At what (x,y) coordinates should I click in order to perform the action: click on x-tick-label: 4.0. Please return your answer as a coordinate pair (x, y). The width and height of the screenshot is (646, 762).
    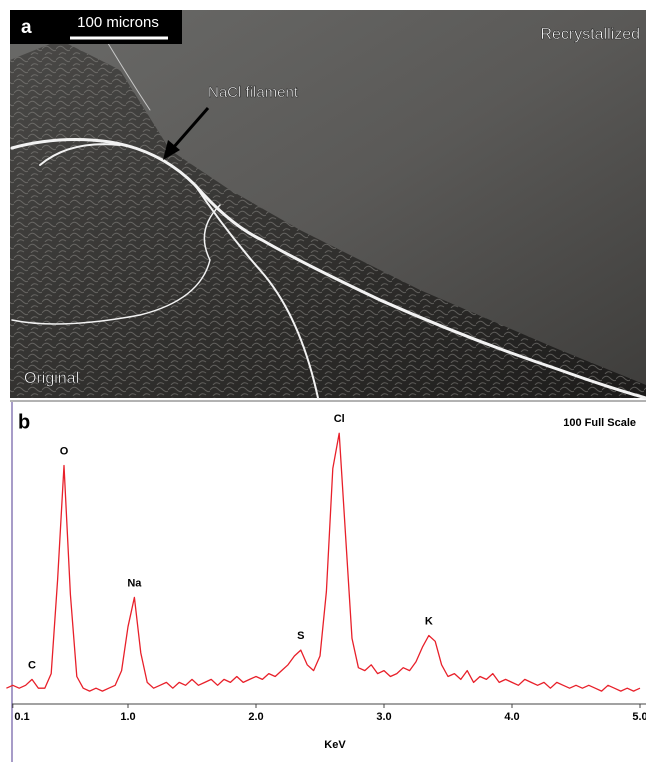
    Looking at the image, I should click on (511, 717).